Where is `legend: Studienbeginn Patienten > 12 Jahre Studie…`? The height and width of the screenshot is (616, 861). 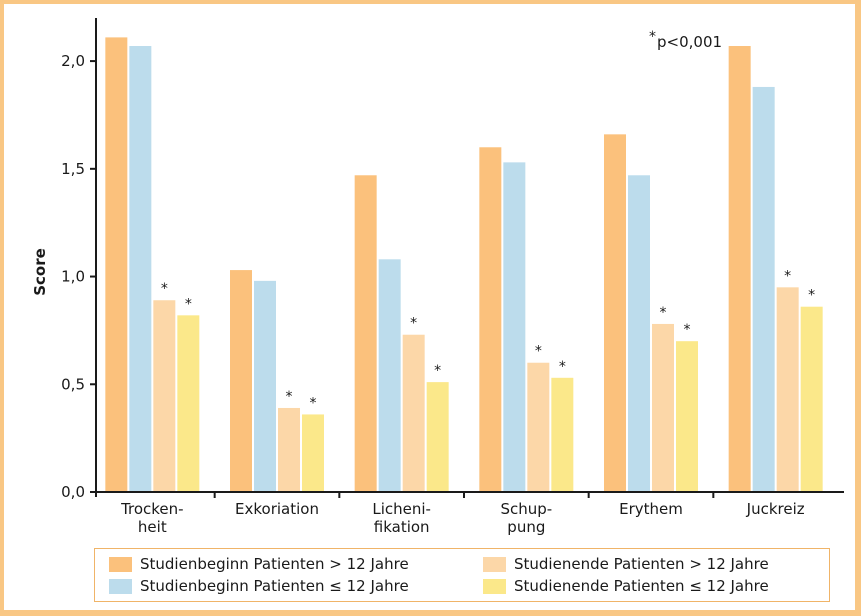 legend: Studienbeginn Patienten > 12 Jahre Studie… is located at coordinates (462, 575).